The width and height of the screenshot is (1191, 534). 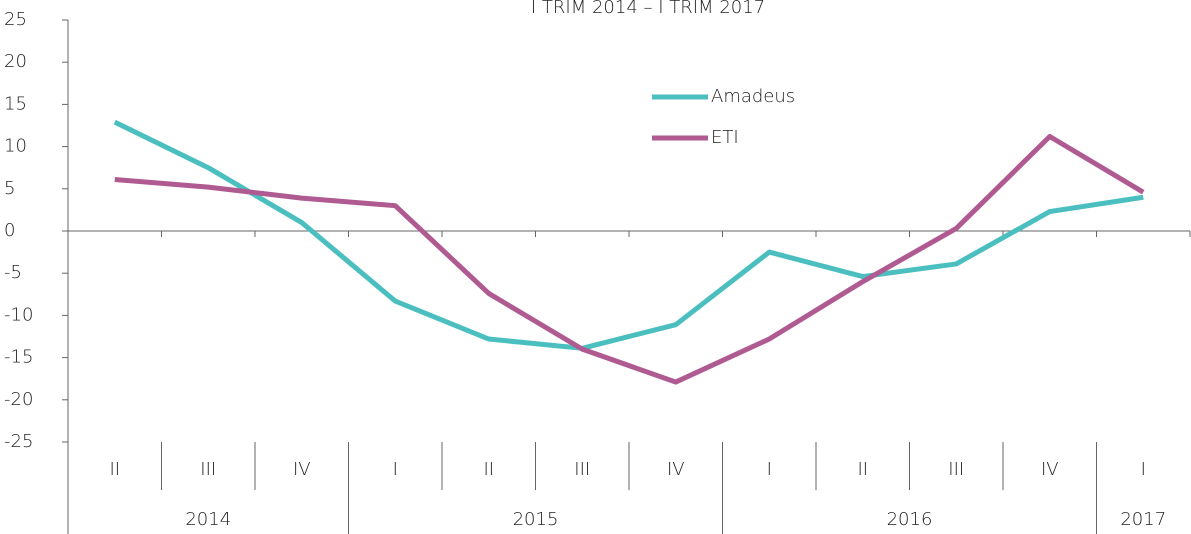 I want to click on group-label: 2014, so click(x=208, y=519).